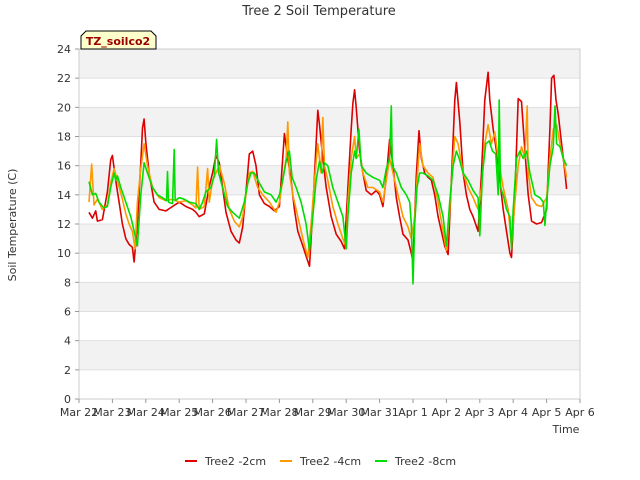 This screenshot has width=640, height=480. What do you see at coordinates (346, 412) in the screenshot?
I see `x-tick-label-8: Mar 30` at bounding box center [346, 412].